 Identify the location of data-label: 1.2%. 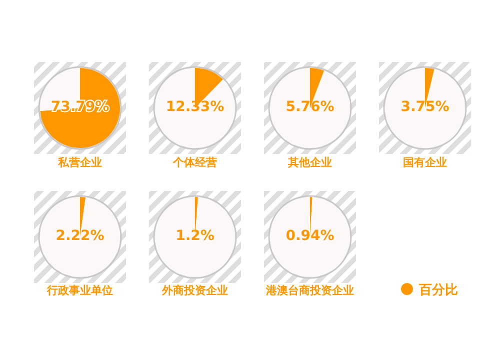
(195, 236).